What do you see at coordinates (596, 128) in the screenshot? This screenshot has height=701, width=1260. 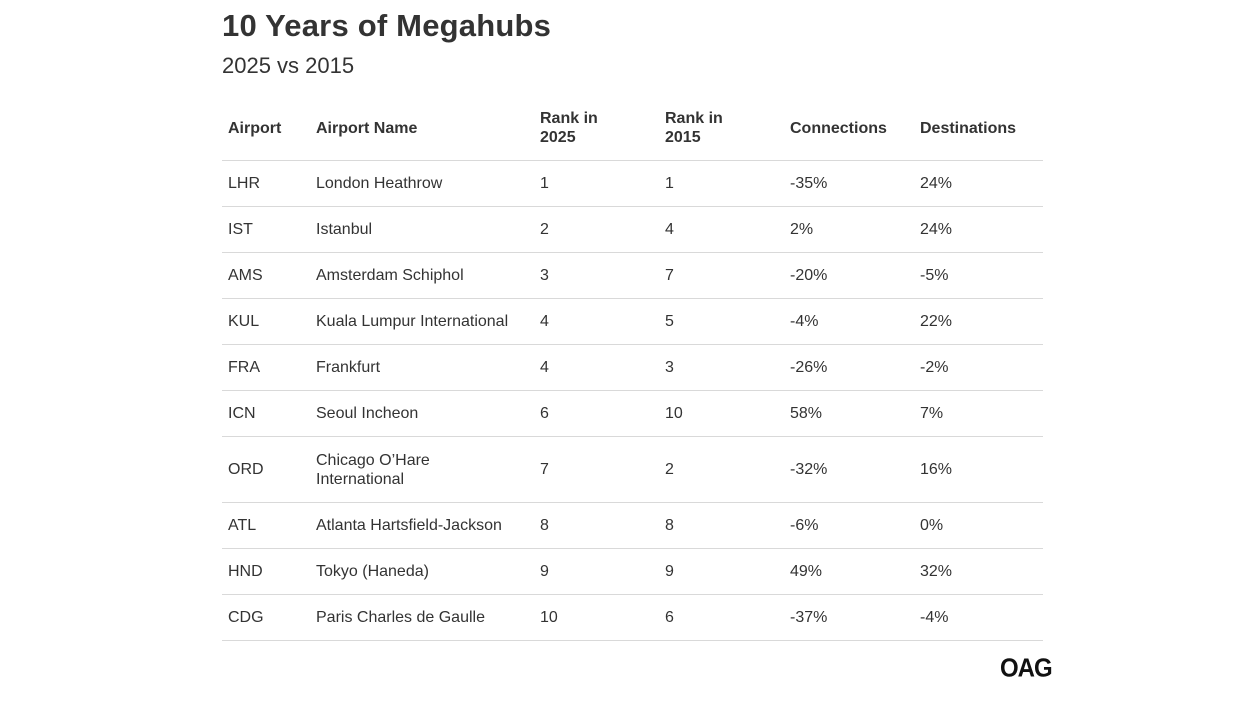 I see `column-header-rank-2025: Rank in 2025` at bounding box center [596, 128].